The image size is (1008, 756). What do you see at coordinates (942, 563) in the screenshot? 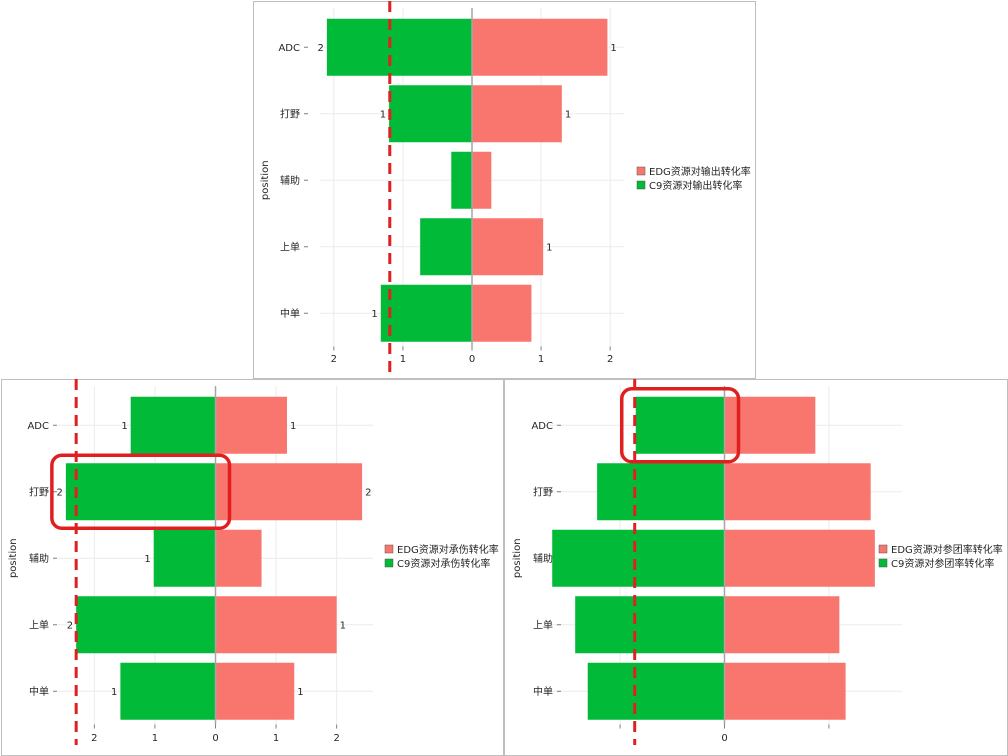
I see `legend-label: C9资源对参团率转化率` at bounding box center [942, 563].